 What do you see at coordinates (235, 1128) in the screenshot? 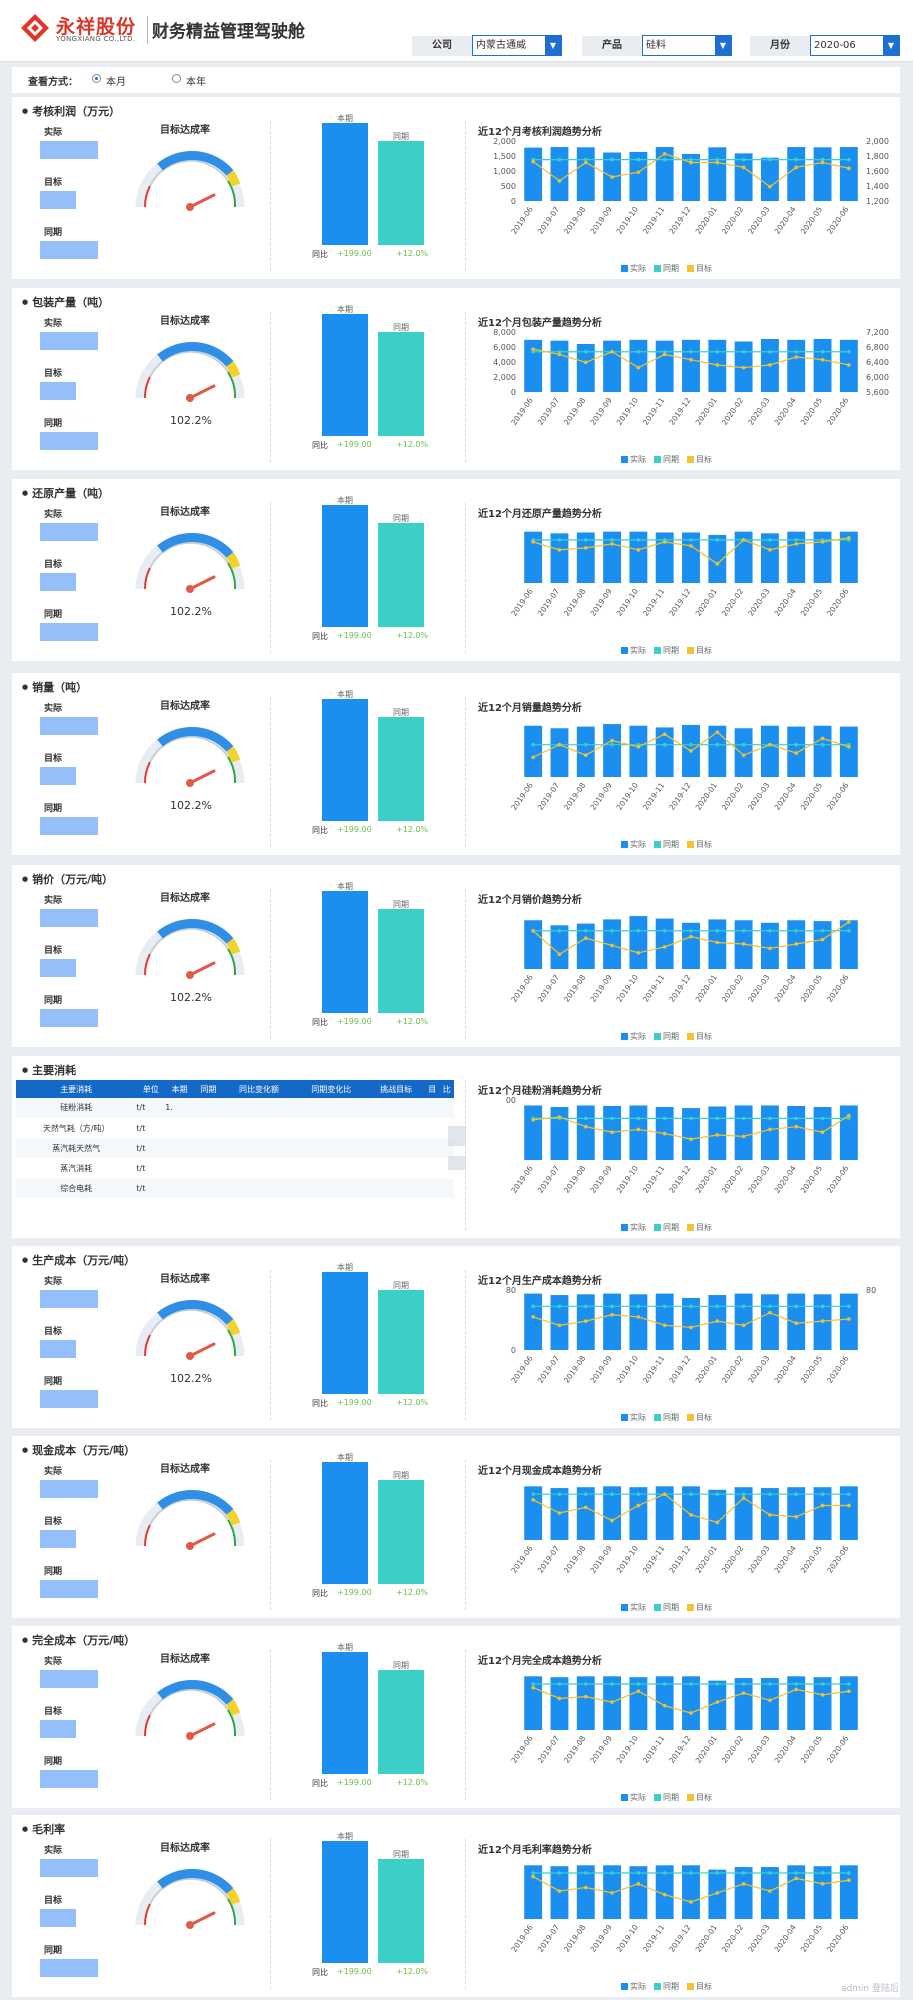
I see `table-row: 天然气耗（方/吨） t/t` at bounding box center [235, 1128].